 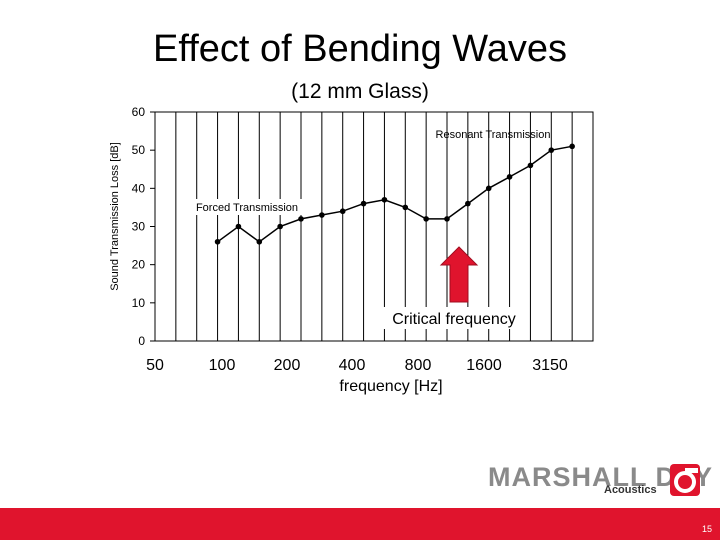 What do you see at coordinates (390, 386) in the screenshot?
I see `x-axis-label: frequency [Hz]` at bounding box center [390, 386].